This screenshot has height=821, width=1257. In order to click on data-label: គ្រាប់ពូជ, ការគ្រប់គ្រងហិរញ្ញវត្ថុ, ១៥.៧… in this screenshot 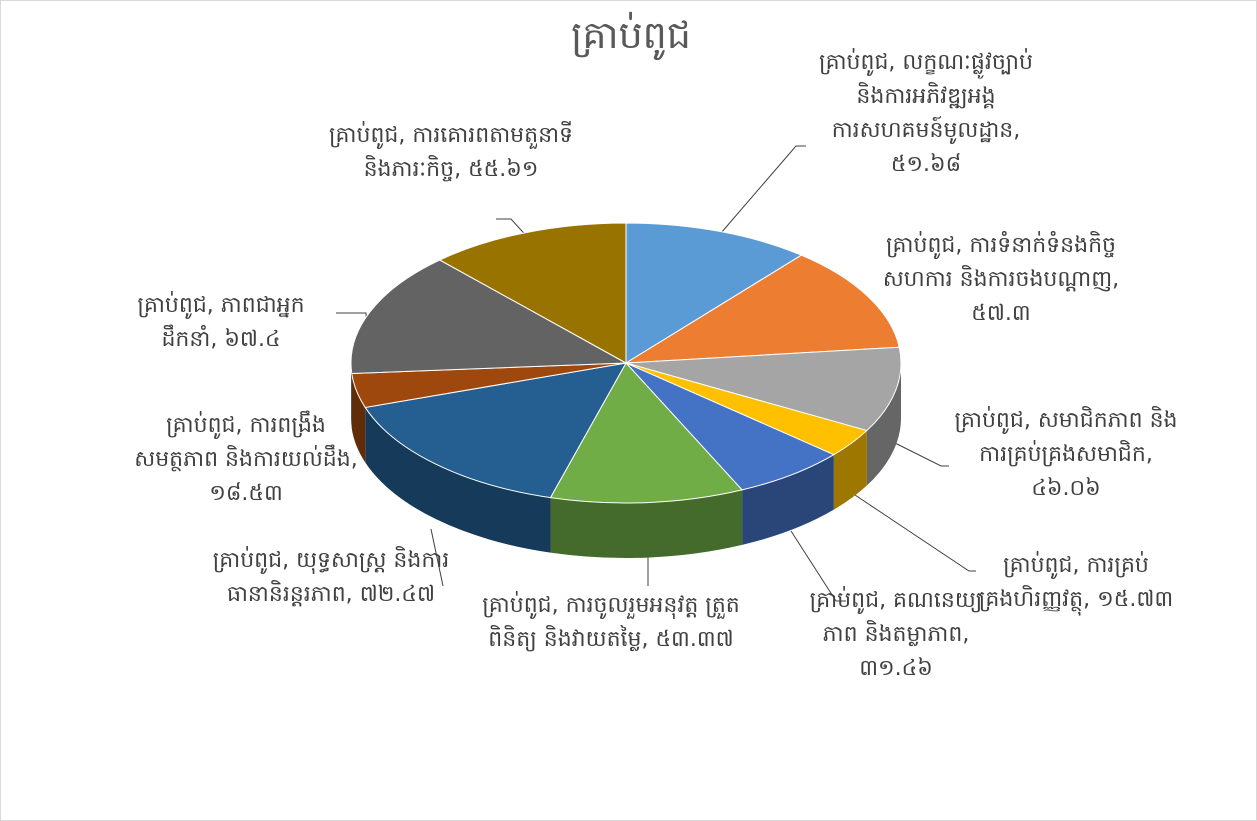, I will do `click(1076, 583)`.